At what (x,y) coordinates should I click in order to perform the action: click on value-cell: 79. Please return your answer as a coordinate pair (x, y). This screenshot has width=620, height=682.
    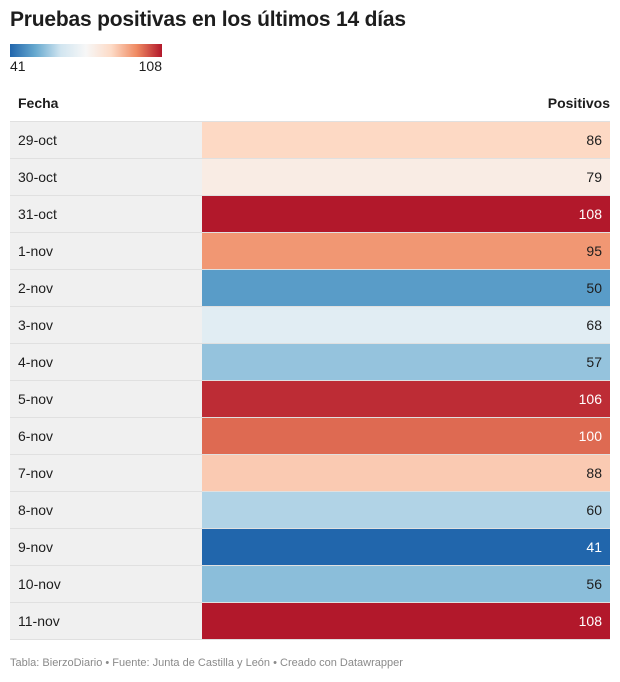
    Looking at the image, I should click on (406, 177).